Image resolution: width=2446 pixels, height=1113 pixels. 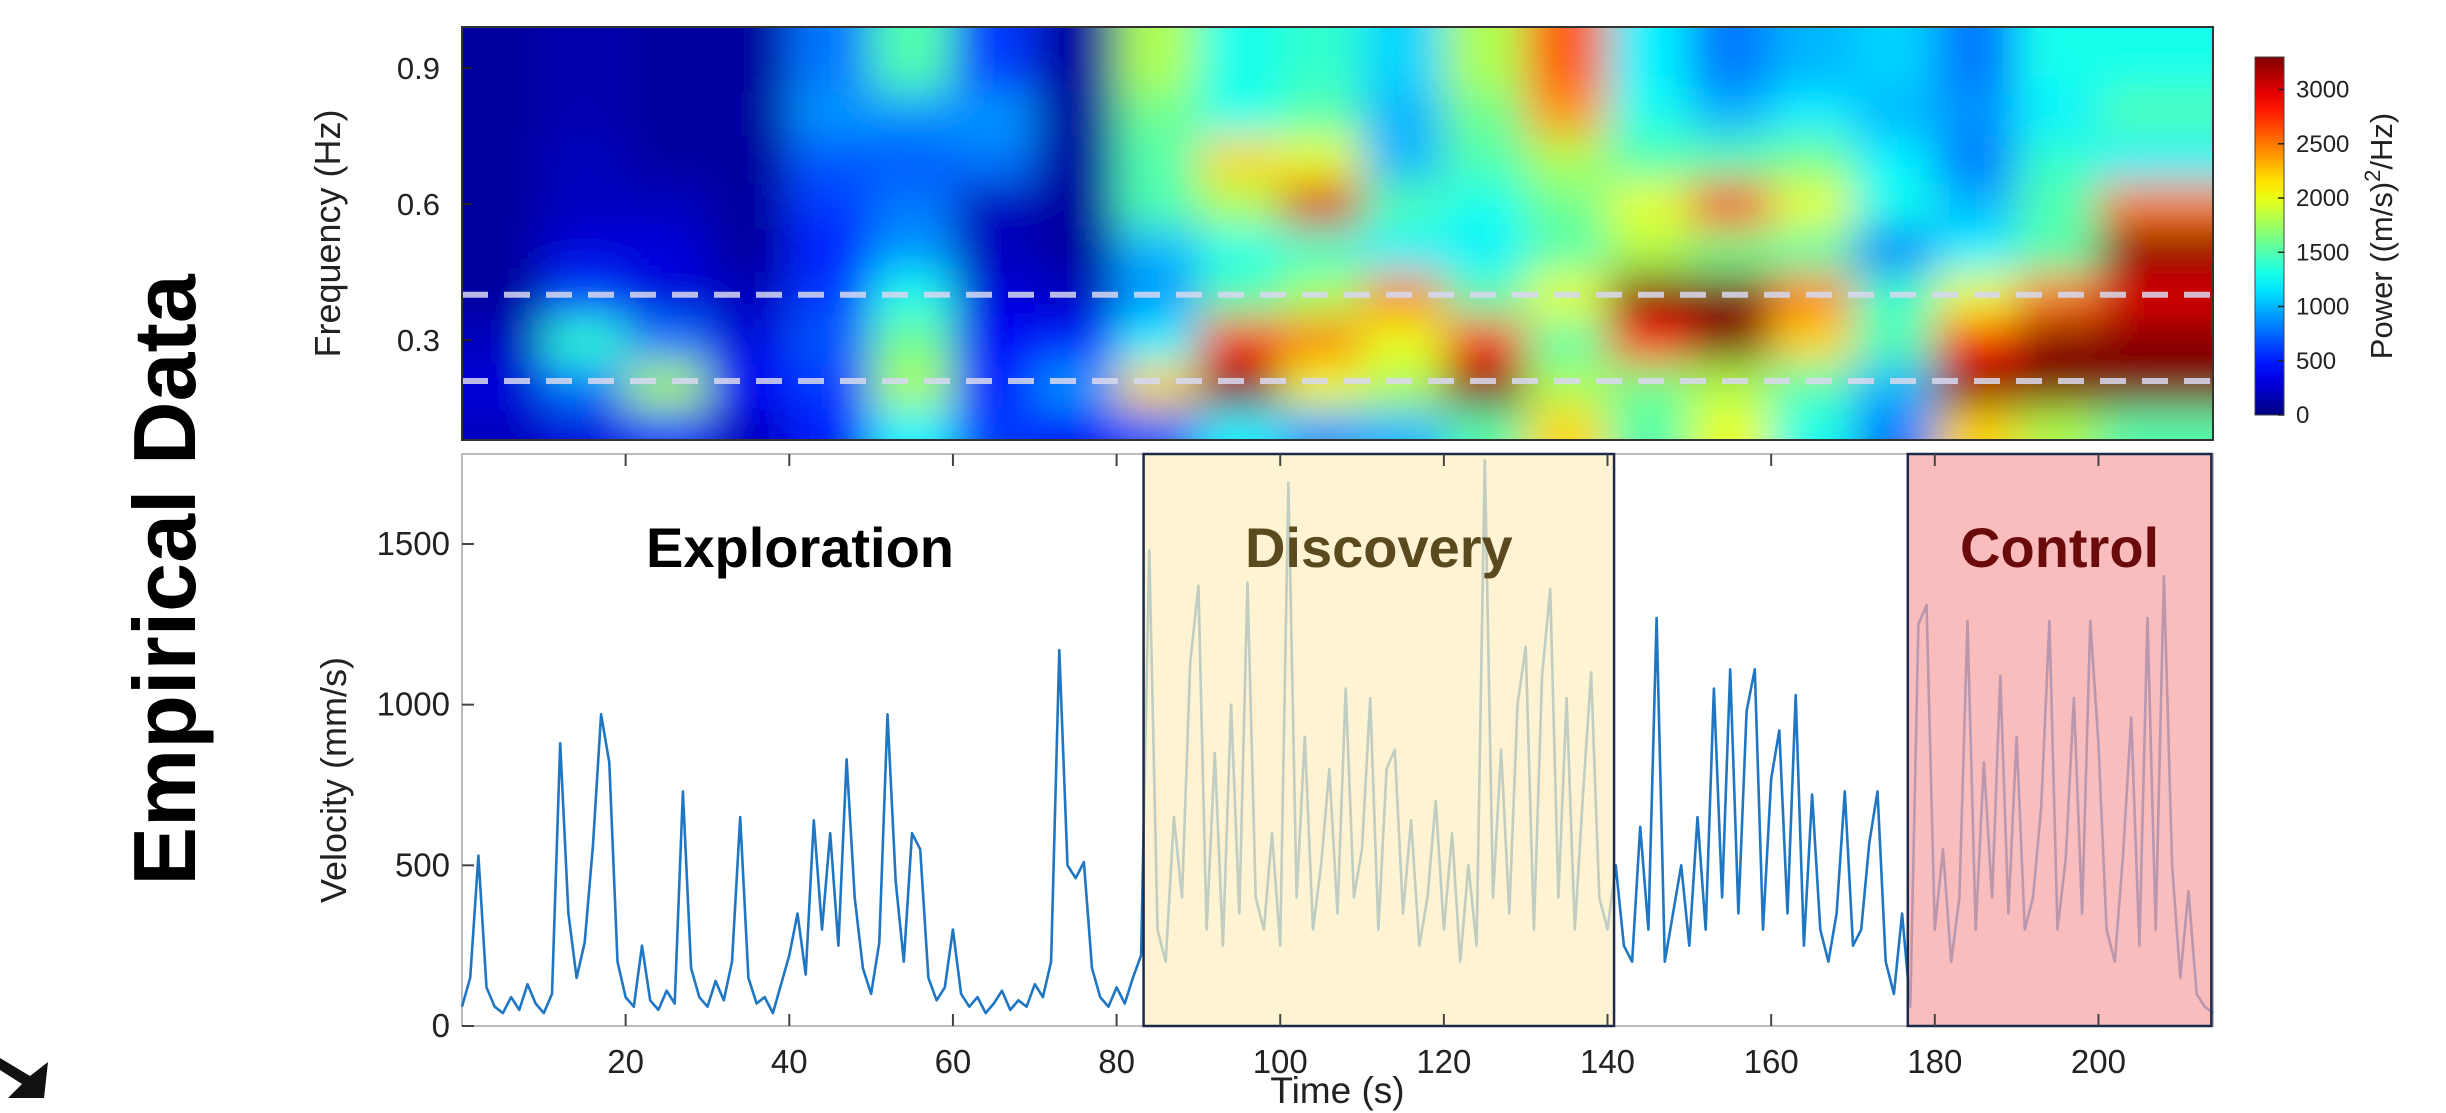 I want to click on y-tick-label: 0.3, so click(x=418, y=340).